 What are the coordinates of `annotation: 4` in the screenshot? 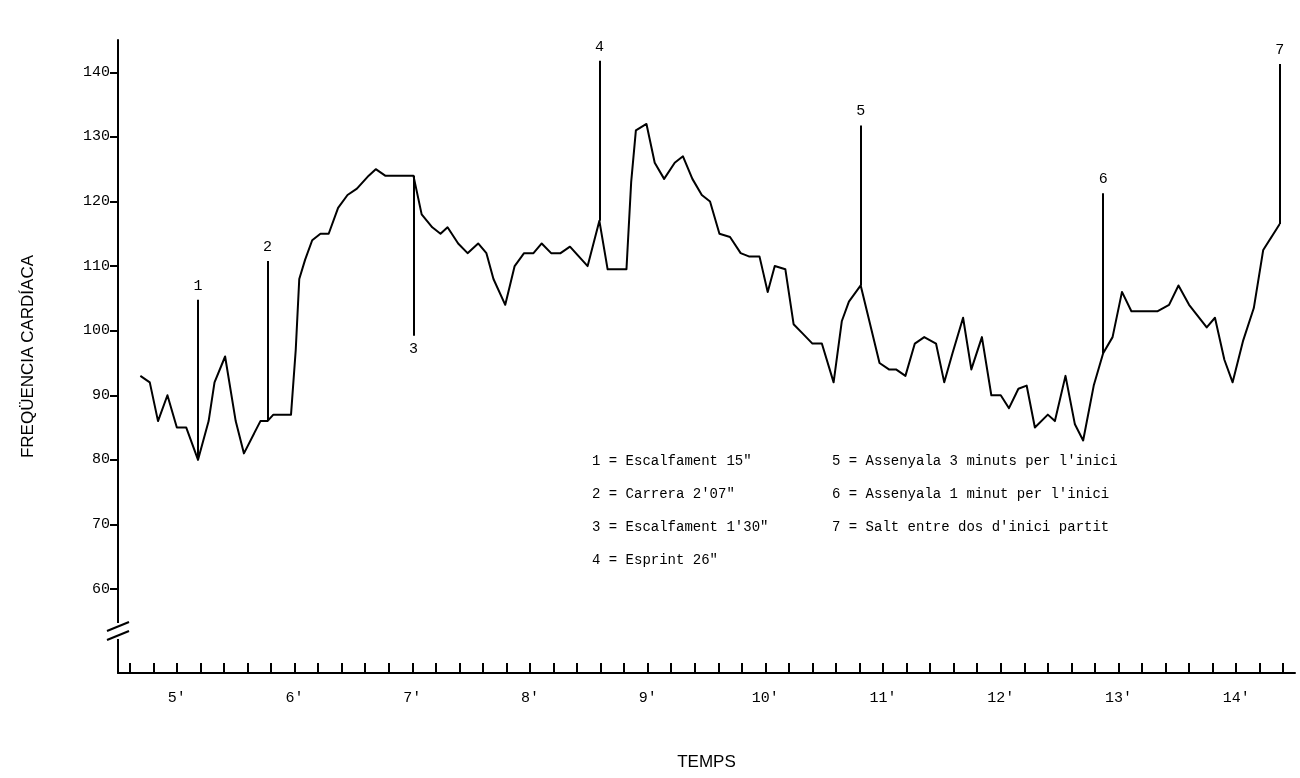 It's located at (599, 47).